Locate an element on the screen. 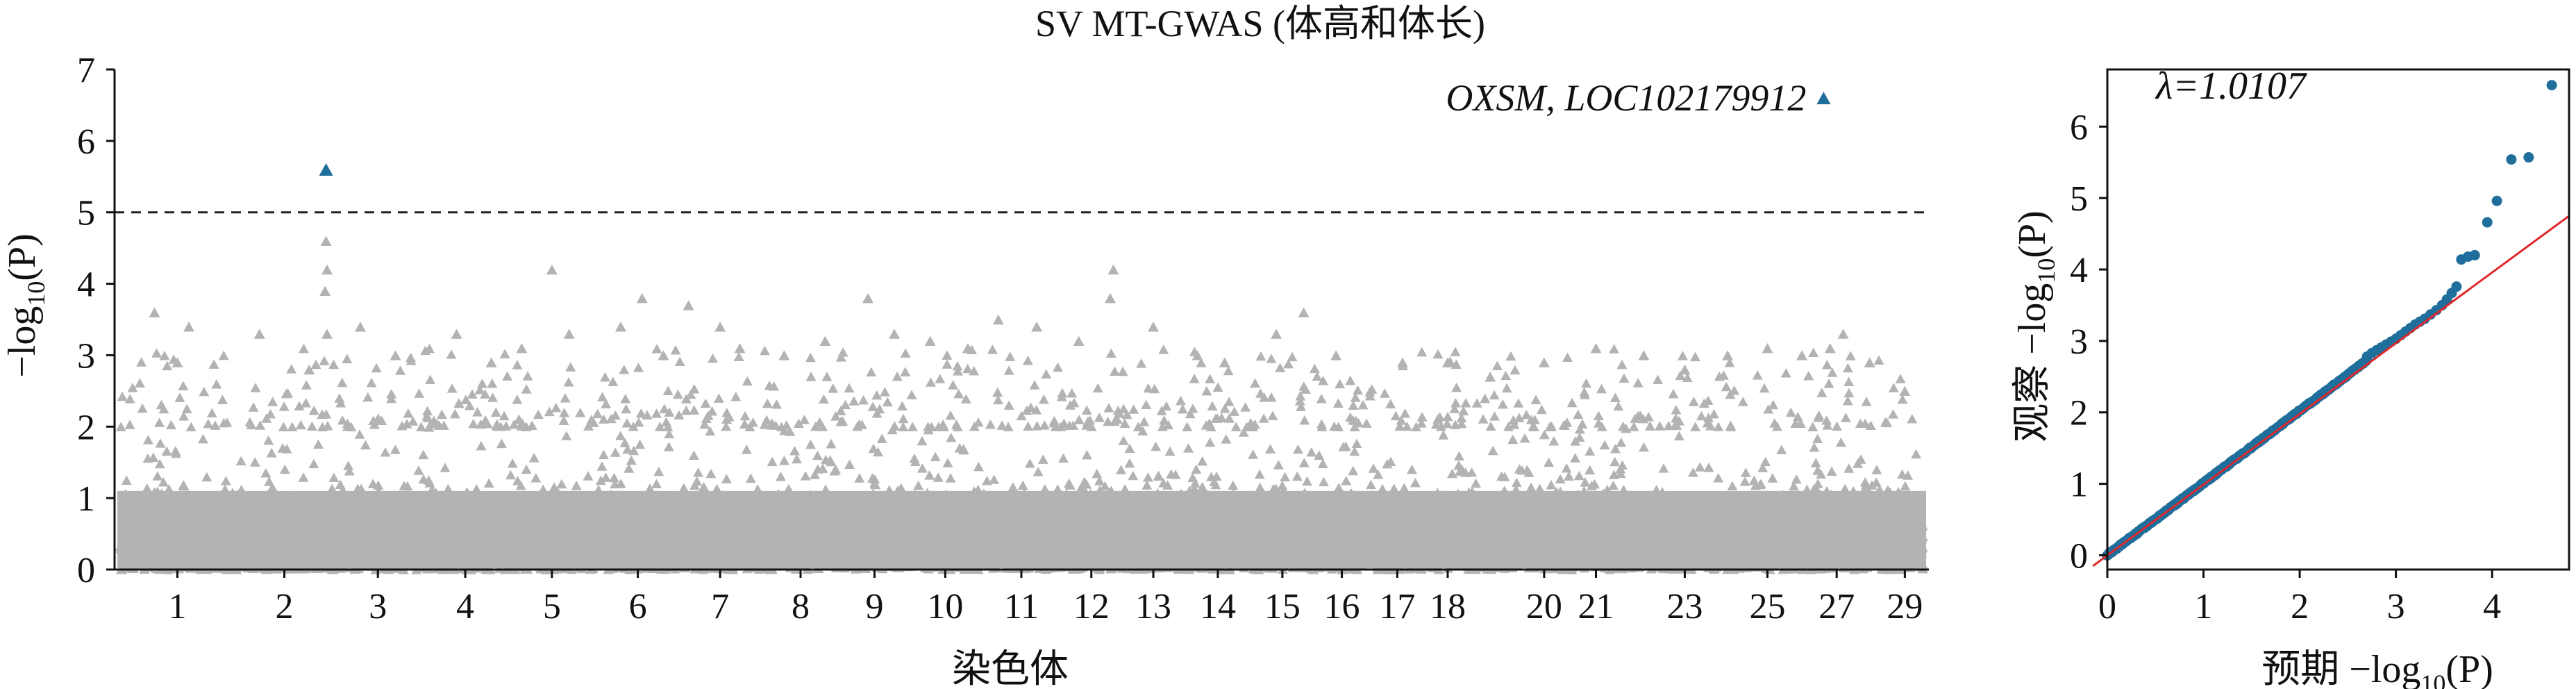 Image resolution: width=2576 pixels, height=689 pixels. manhattan-y-axis-title: −log10(P) is located at coordinates (26, 305).